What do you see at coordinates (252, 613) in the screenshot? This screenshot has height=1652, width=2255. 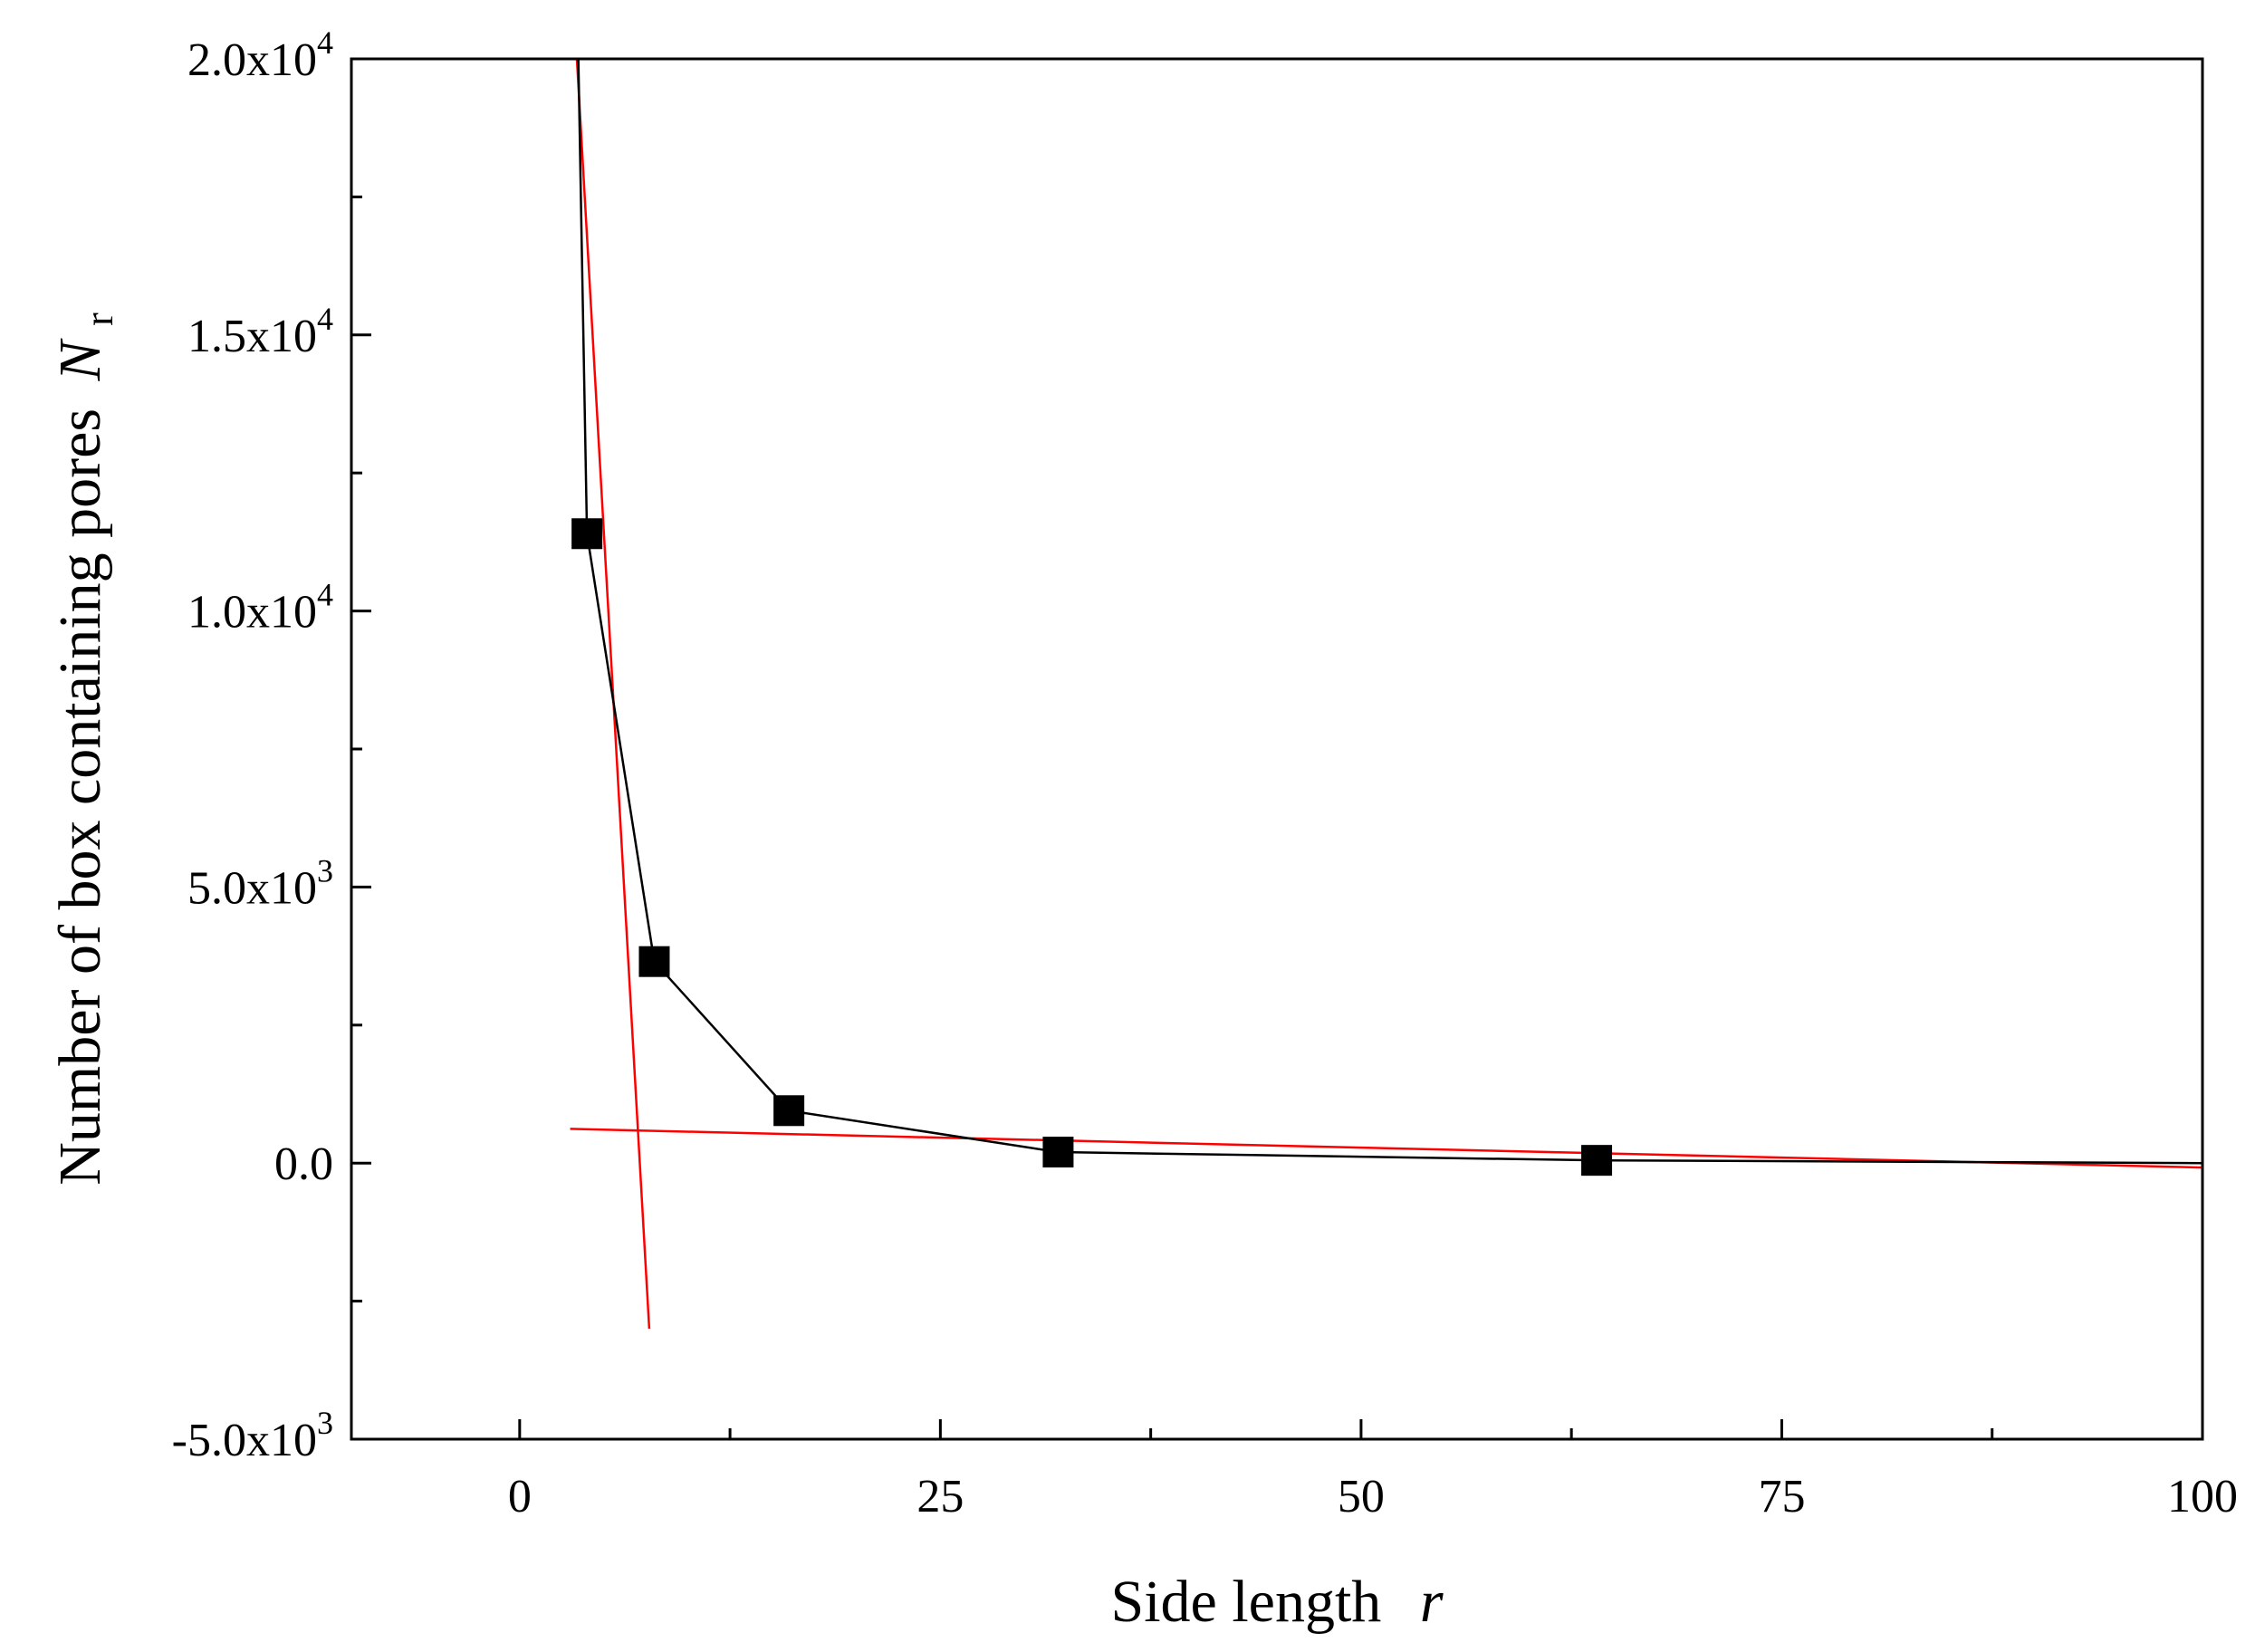 I see `y-tick-mantissa: 1.0x10` at bounding box center [252, 613].